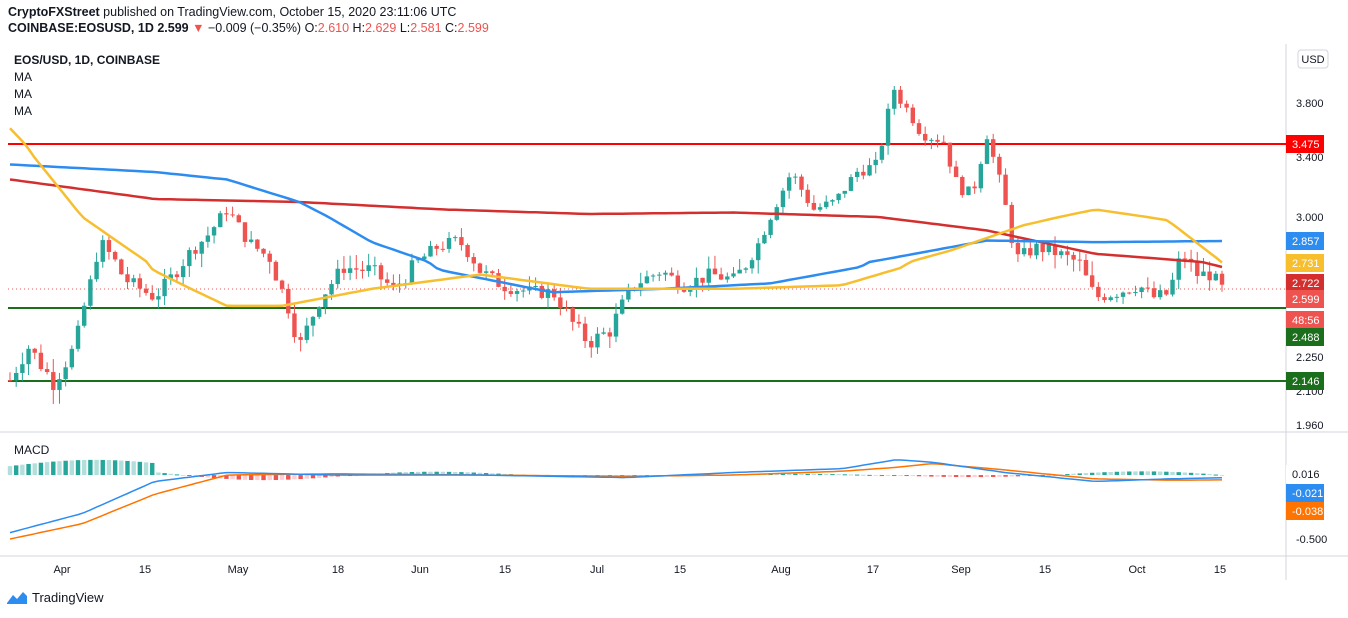  I want to click on time-tick-label: Oct, so click(1136, 570).